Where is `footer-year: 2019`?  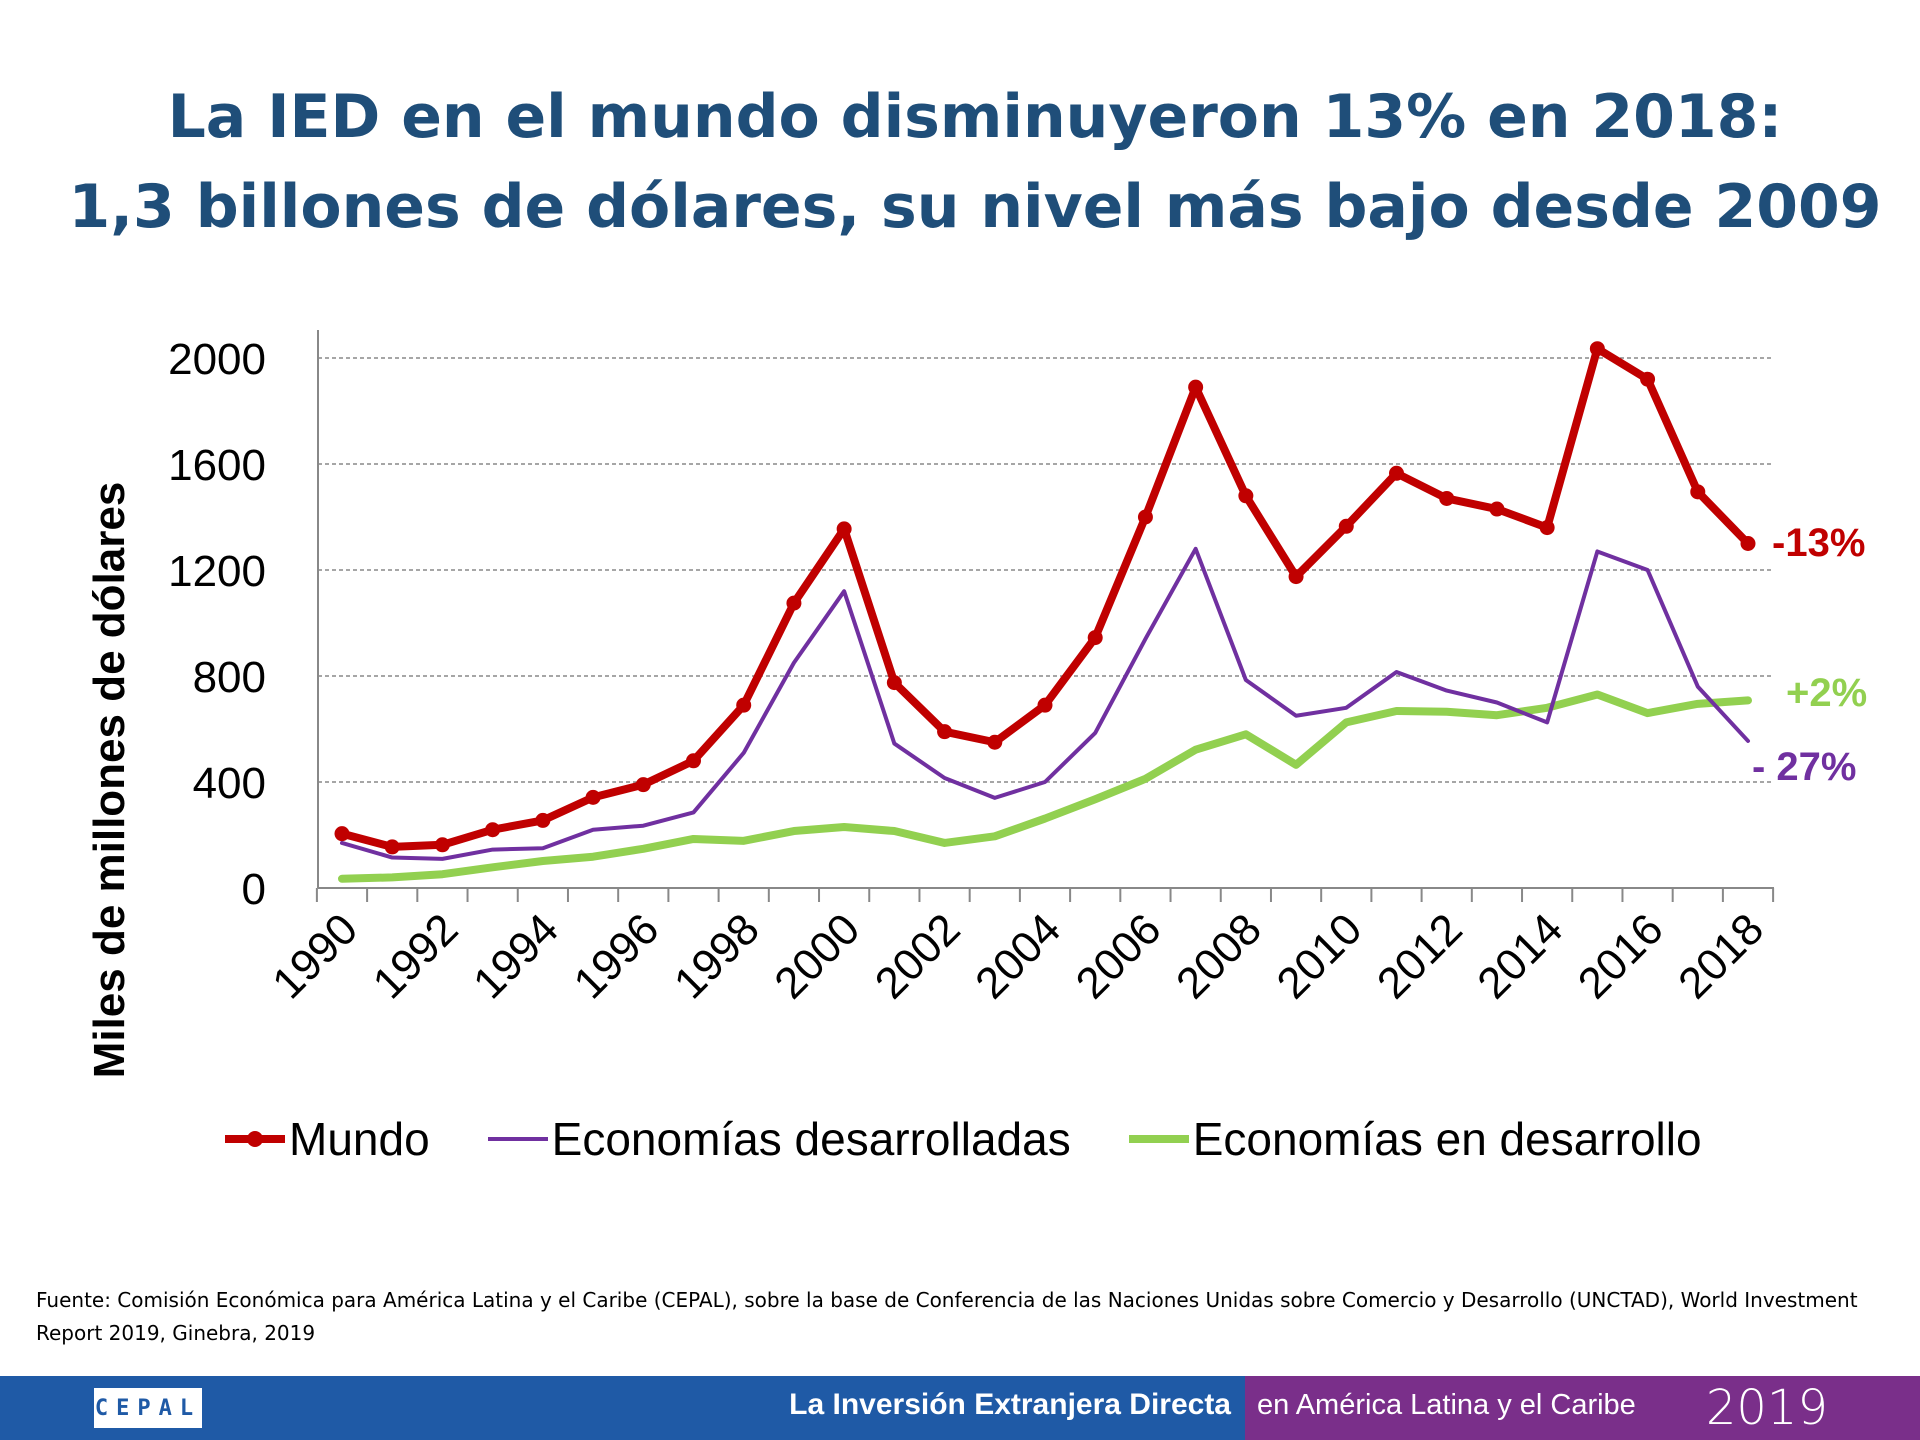
footer-year: 2019 is located at coordinates (1766, 1408).